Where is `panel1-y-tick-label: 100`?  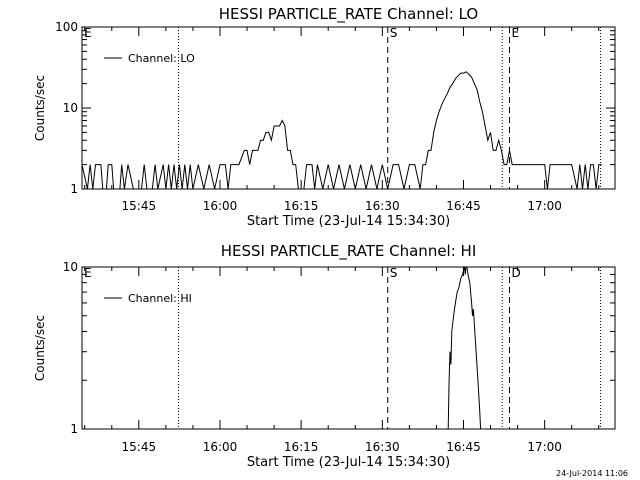
panel1-y-tick-label: 100 is located at coordinates (66, 27).